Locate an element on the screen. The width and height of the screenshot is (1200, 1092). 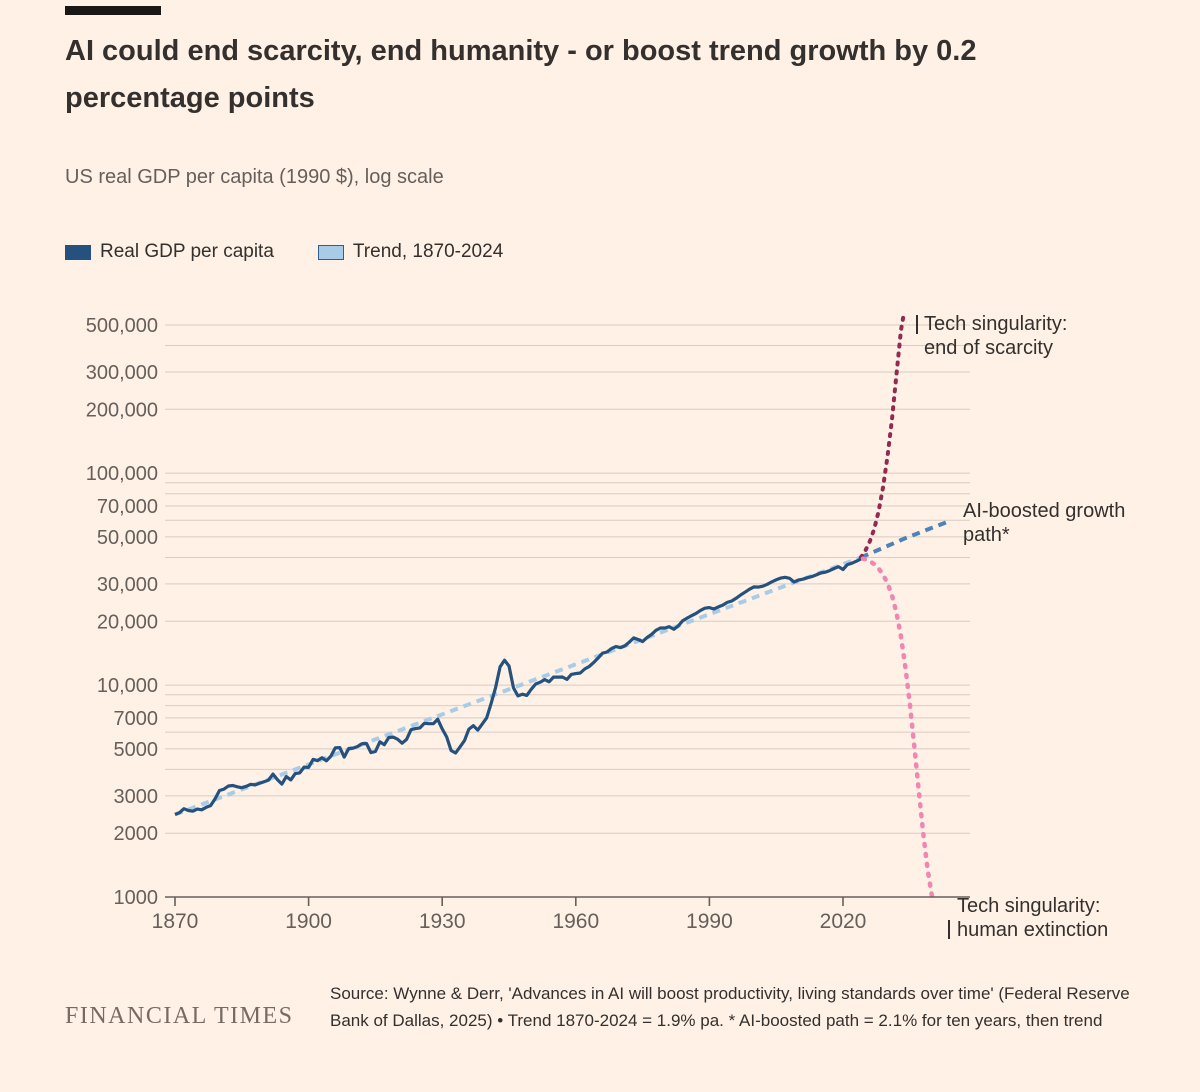
y-tick-label: 5000 is located at coordinates (136, 750).